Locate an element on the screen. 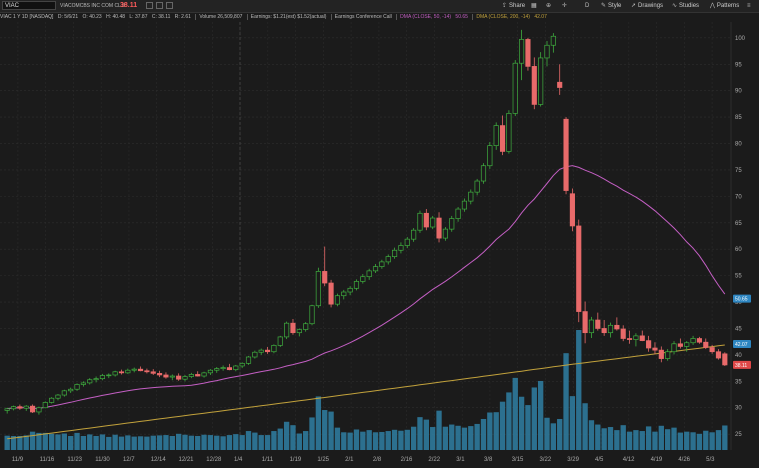  y-tick-label: 45 is located at coordinates (738, 329).